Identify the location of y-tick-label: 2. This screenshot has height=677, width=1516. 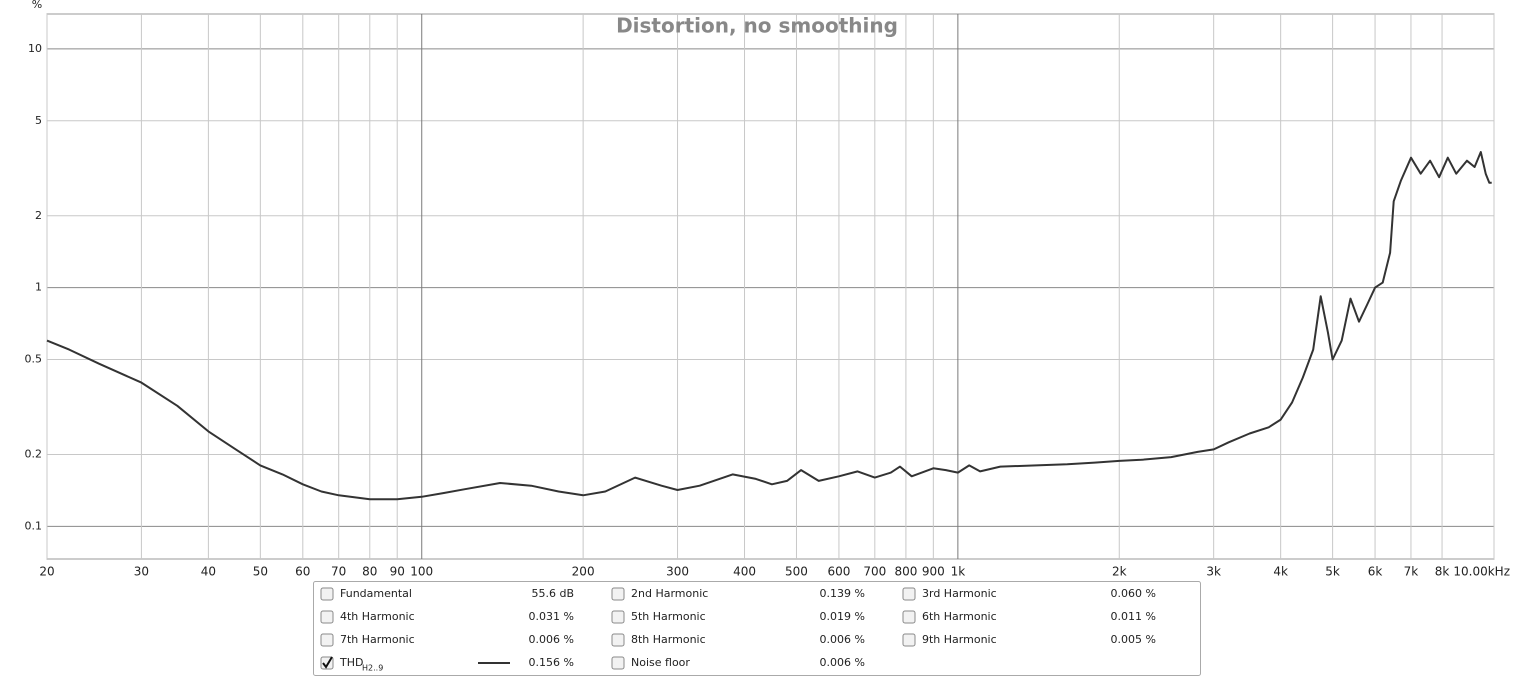
(38, 215).